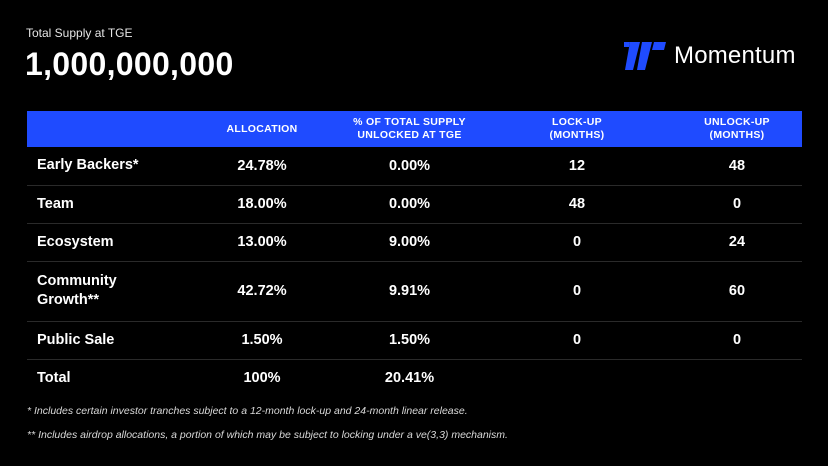 This screenshot has height=466, width=828. What do you see at coordinates (107, 340) in the screenshot?
I see `row-label: Public Sale` at bounding box center [107, 340].